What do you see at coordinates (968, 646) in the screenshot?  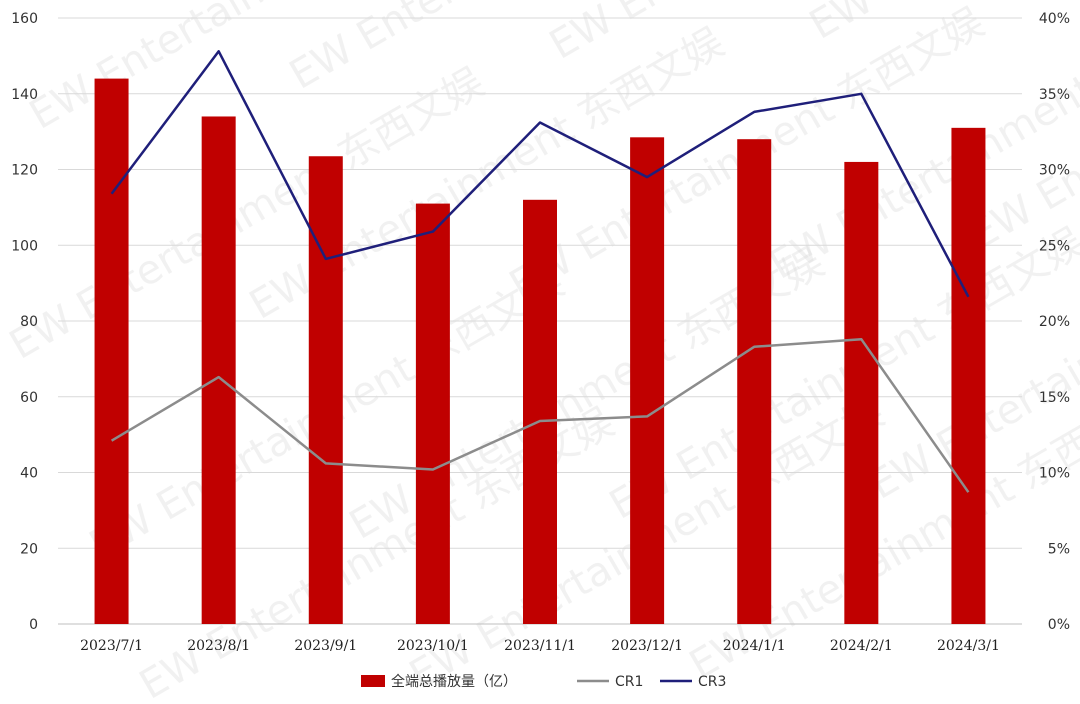 I see `x-tick-label: 2024/3/1` at bounding box center [968, 646].